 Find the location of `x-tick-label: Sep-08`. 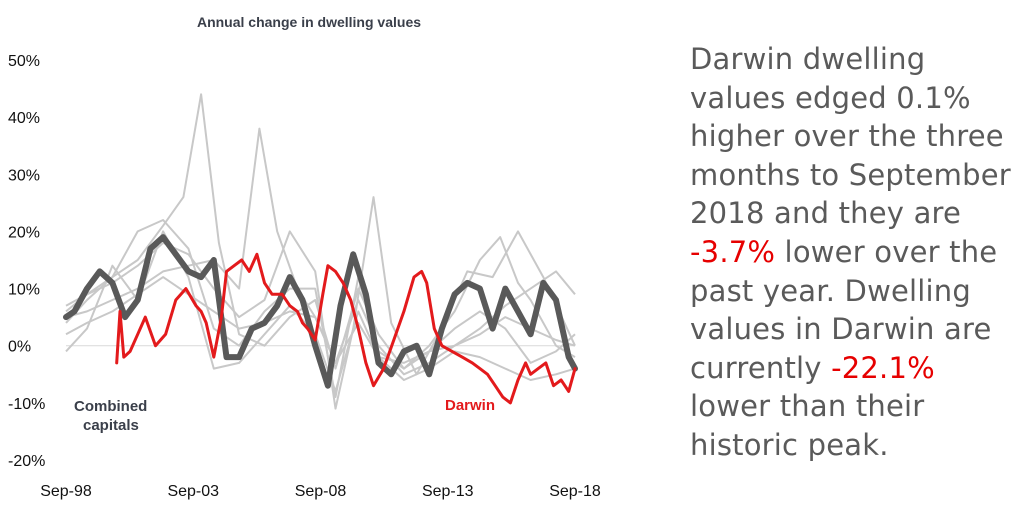

x-tick-label: Sep-08 is located at coordinates (321, 491).